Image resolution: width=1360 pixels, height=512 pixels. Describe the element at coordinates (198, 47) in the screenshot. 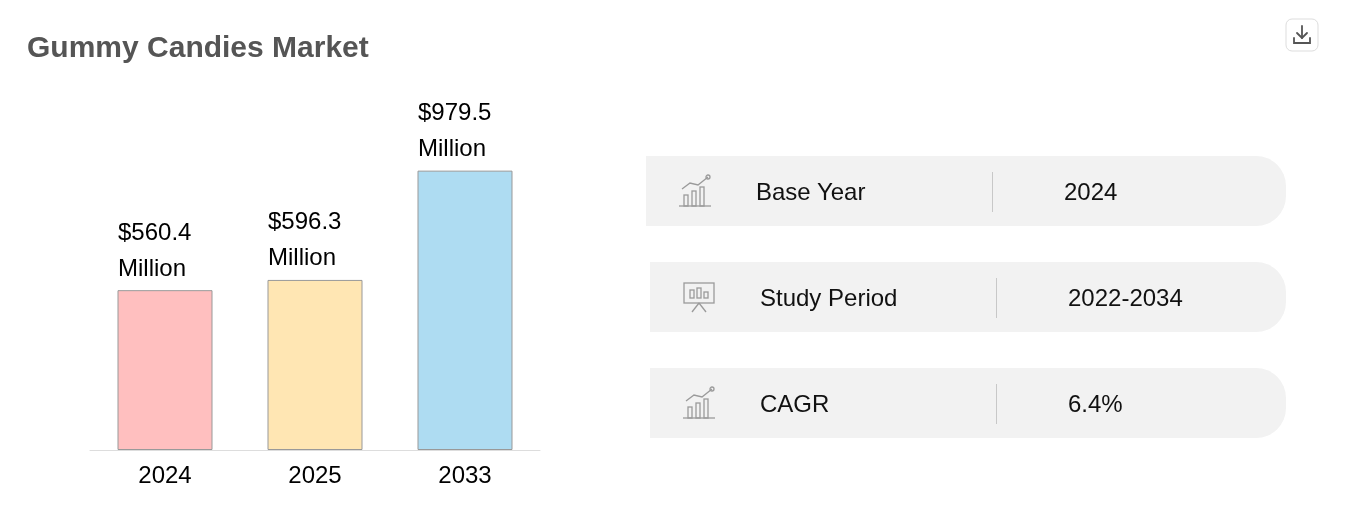

I see `chart-title: Gummy Candies Market` at that location.